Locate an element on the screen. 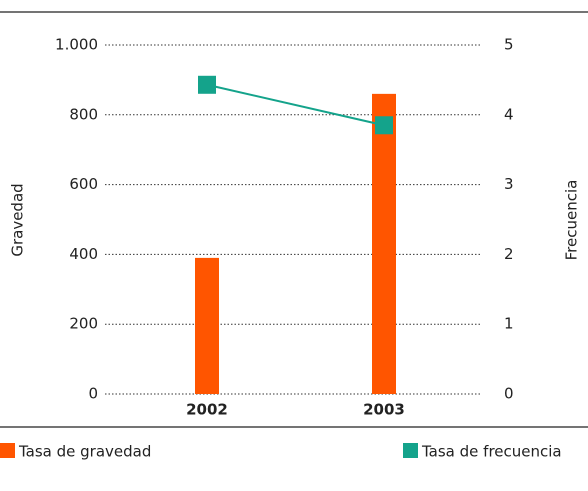 The image size is (588, 491). y2-tick-label: 5 is located at coordinates (509, 45).